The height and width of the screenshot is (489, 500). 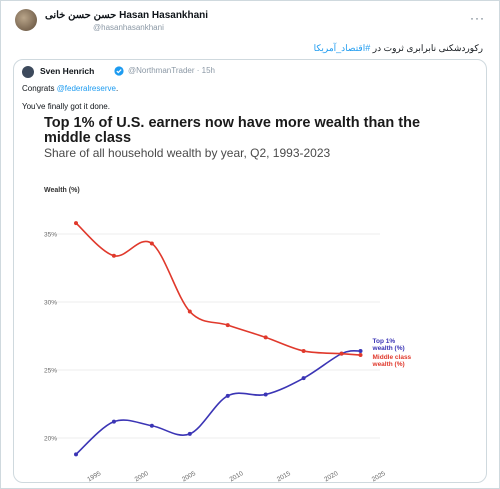 What do you see at coordinates (342, 48) in the screenshot?
I see `hashtag-link: #اقتصاد_آمریکا` at bounding box center [342, 48].